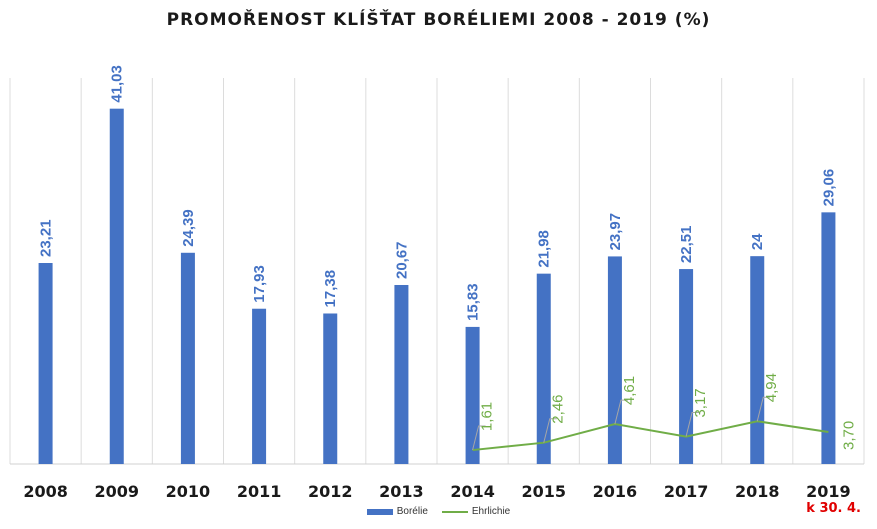 The image size is (877, 529). I want to click on bar-data-label: 29,06, so click(828, 188).